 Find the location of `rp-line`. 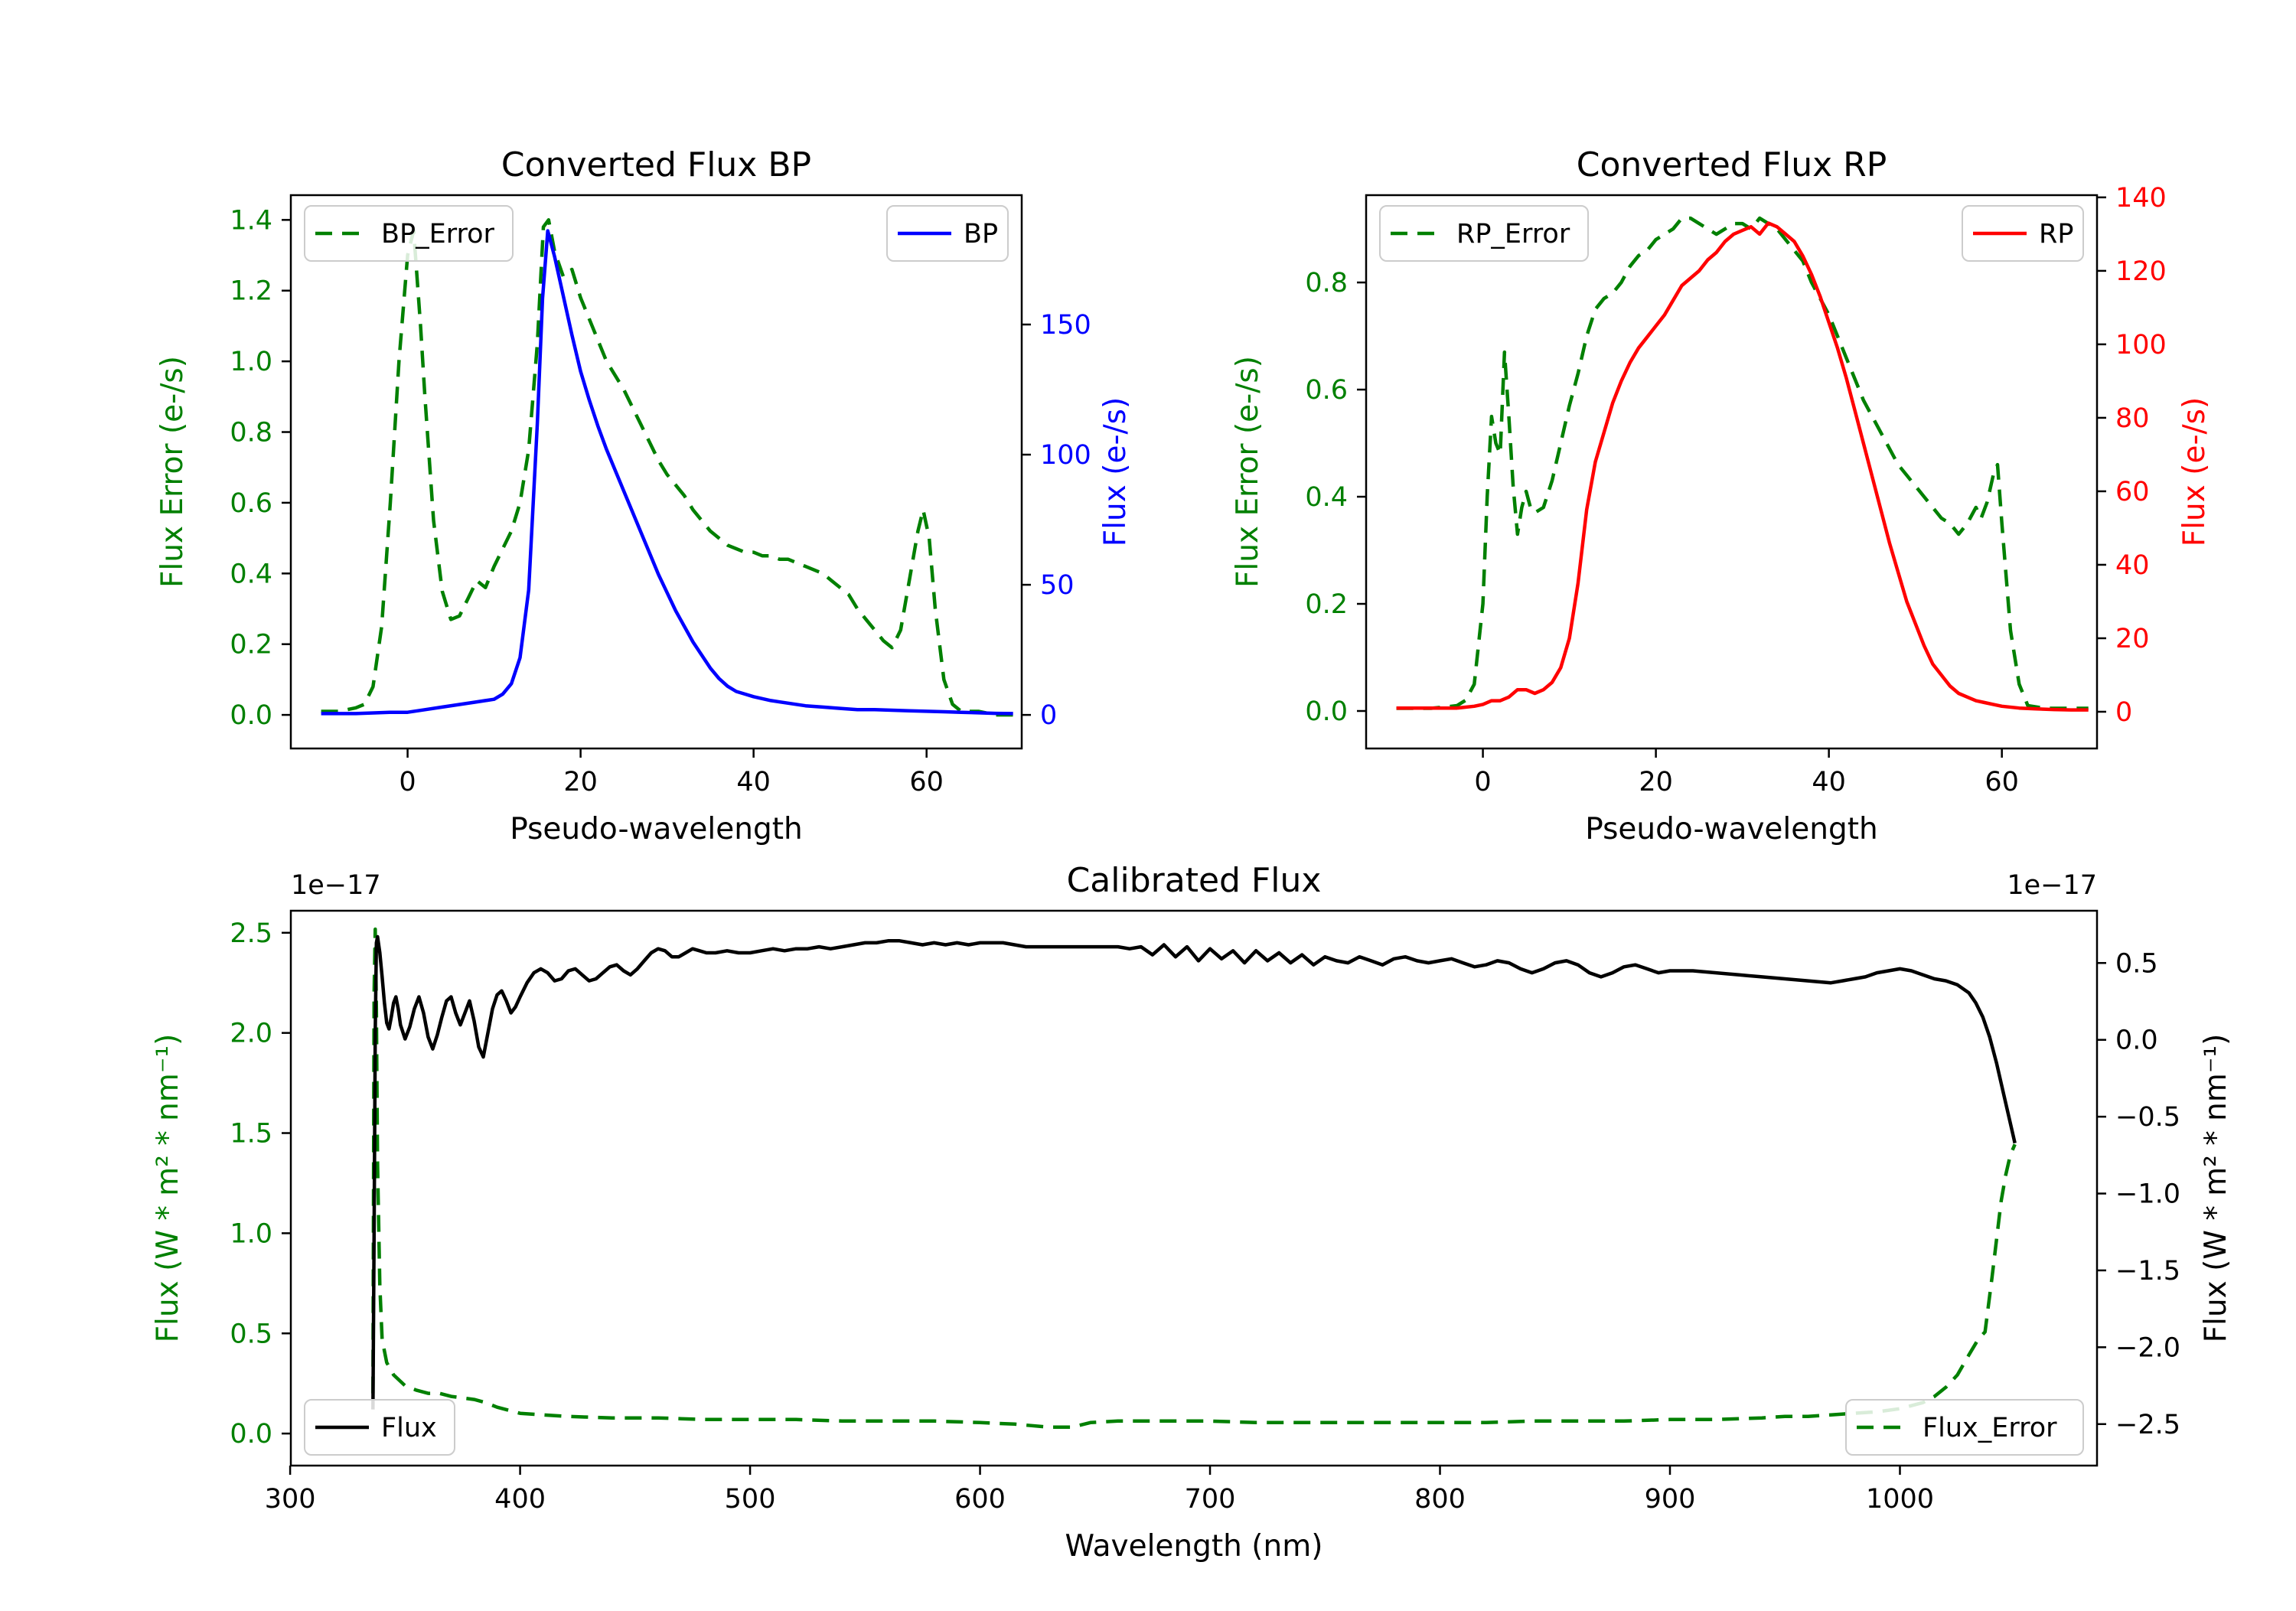

rp-line is located at coordinates (1742, 466).